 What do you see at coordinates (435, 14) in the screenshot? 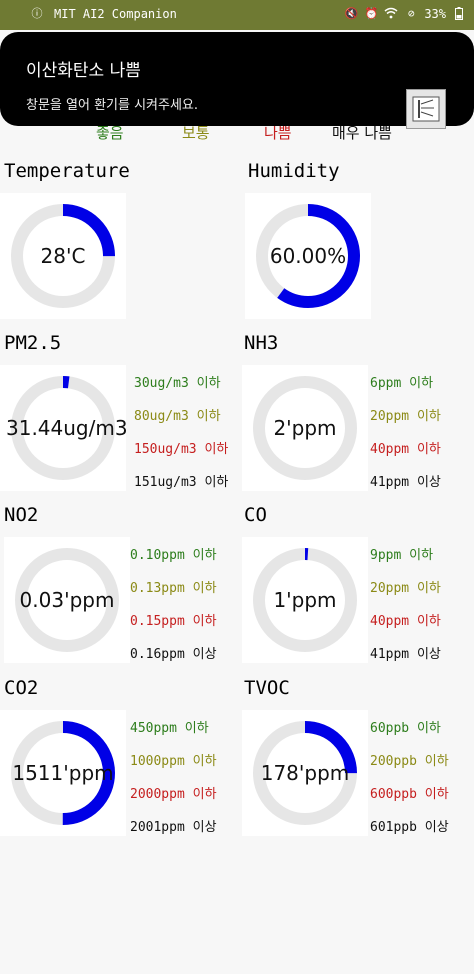
I see `battery-level: 33%` at bounding box center [435, 14].